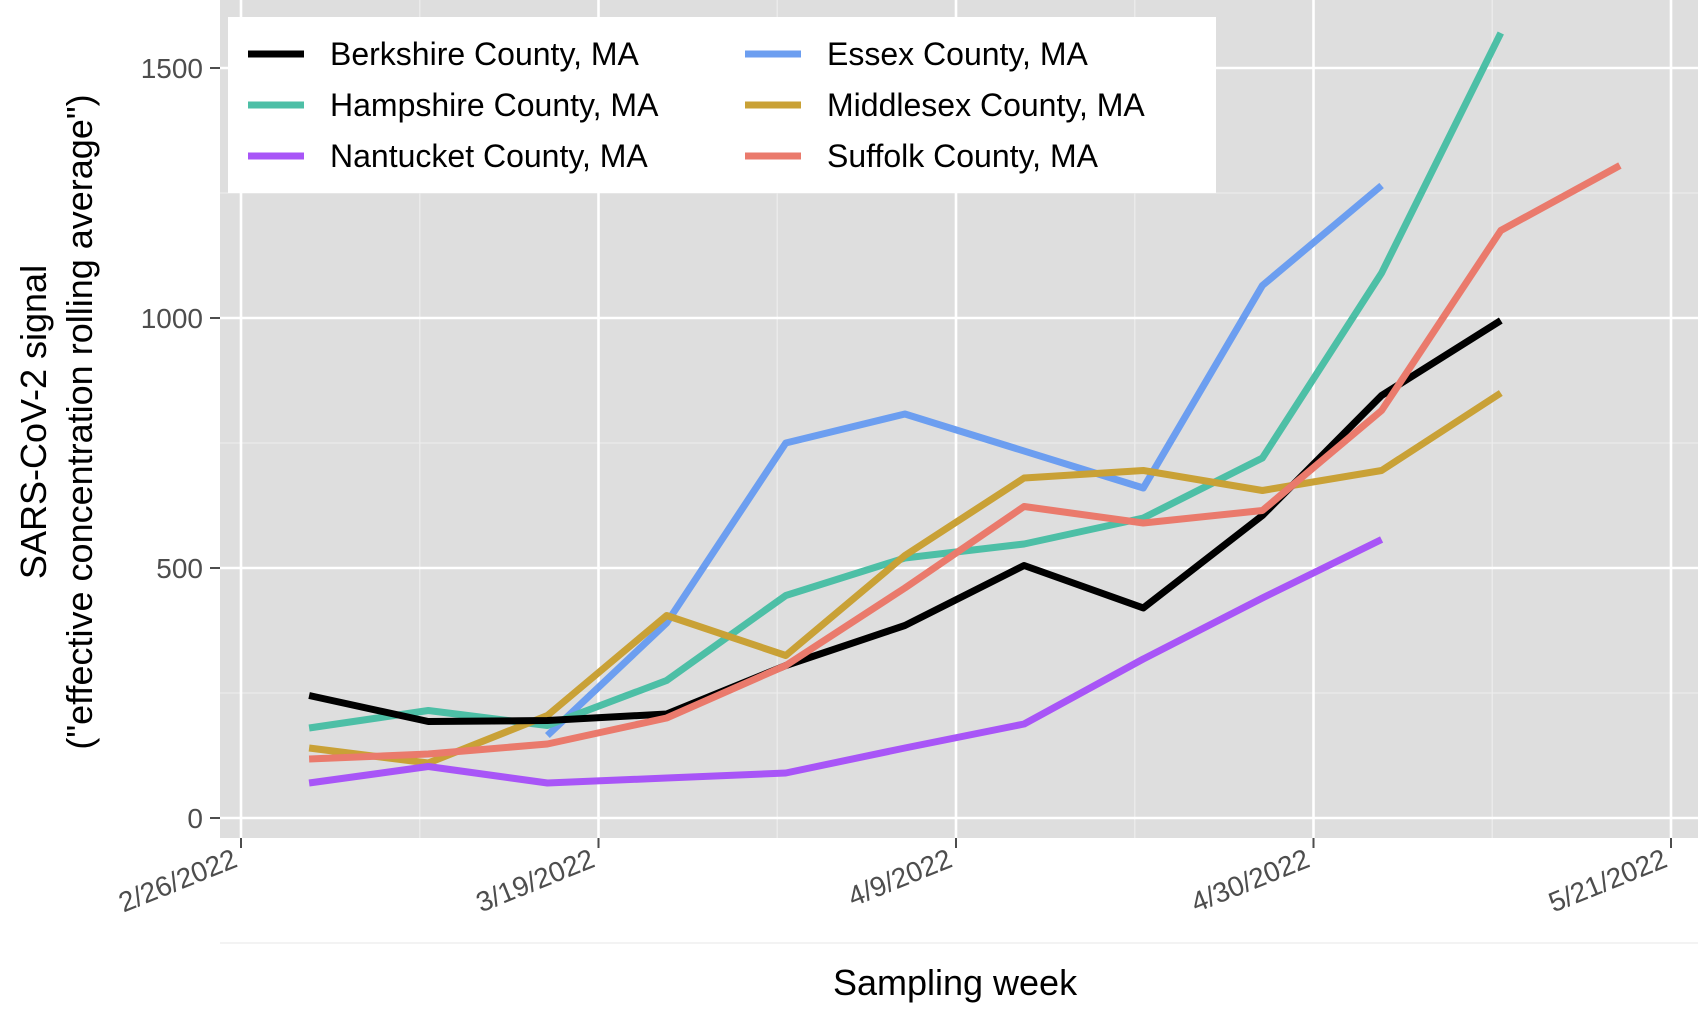  I want to click on x-tick-label: 4/9/2022, so click(900, 878).